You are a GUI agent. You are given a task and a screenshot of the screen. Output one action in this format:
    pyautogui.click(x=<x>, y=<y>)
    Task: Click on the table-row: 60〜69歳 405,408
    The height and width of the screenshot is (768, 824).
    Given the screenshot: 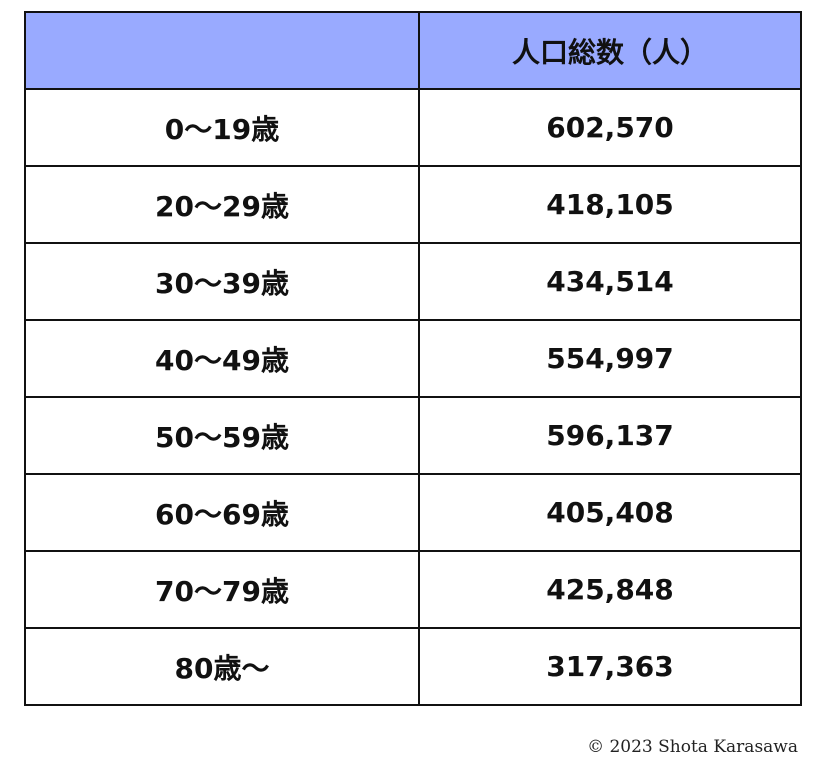 What is the action you would take?
    pyautogui.click(x=413, y=512)
    